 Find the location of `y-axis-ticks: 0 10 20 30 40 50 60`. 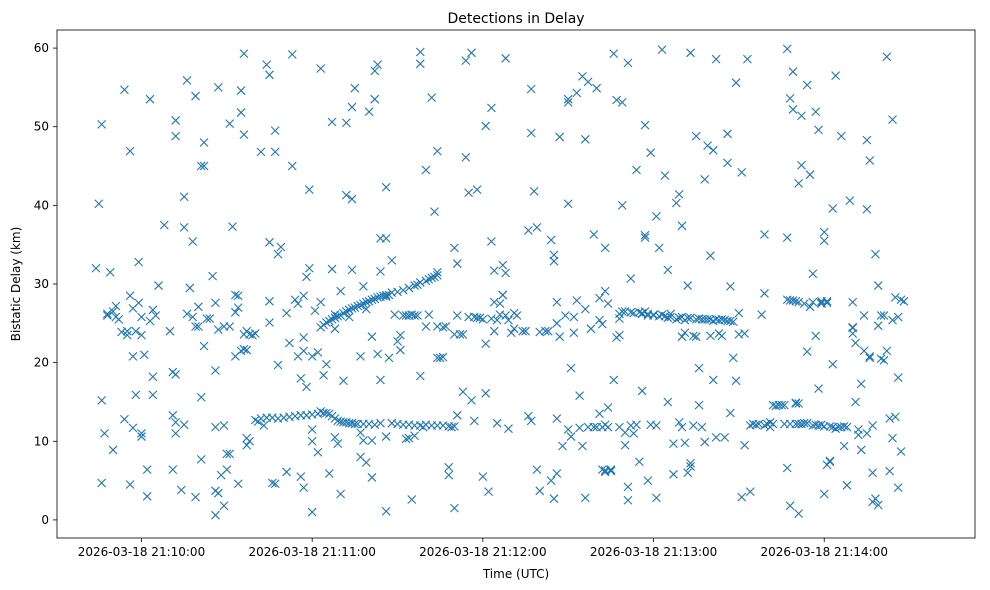

y-axis-ticks: 0 10 20 30 40 50 60 is located at coordinates (45, 284).